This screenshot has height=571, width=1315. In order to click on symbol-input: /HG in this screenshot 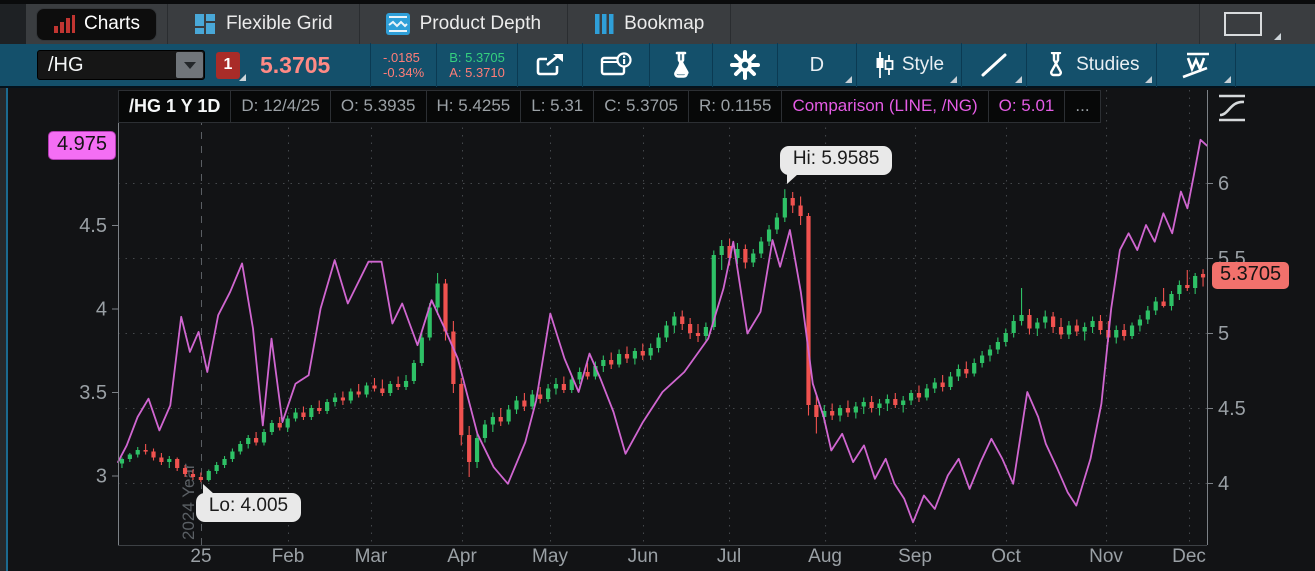, I will do `click(121, 65)`.